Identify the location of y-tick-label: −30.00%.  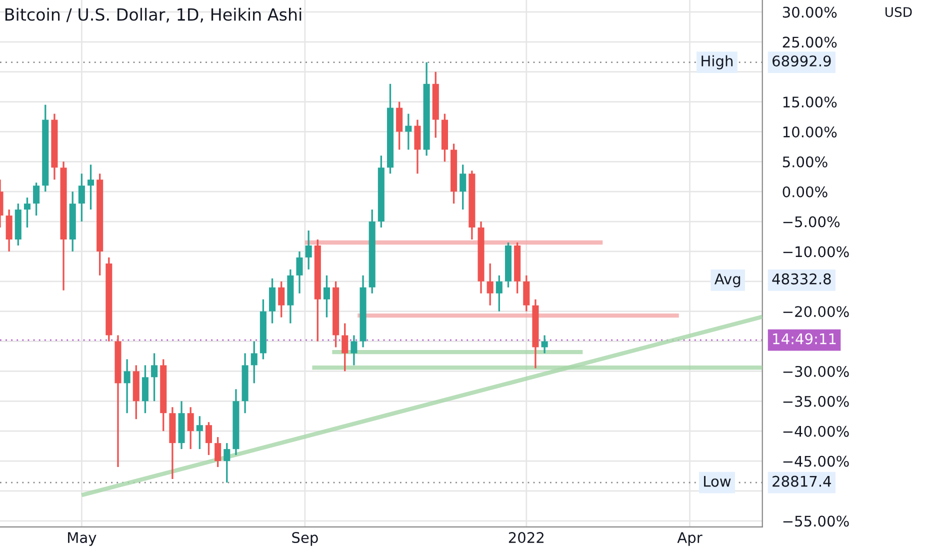
(816, 371).